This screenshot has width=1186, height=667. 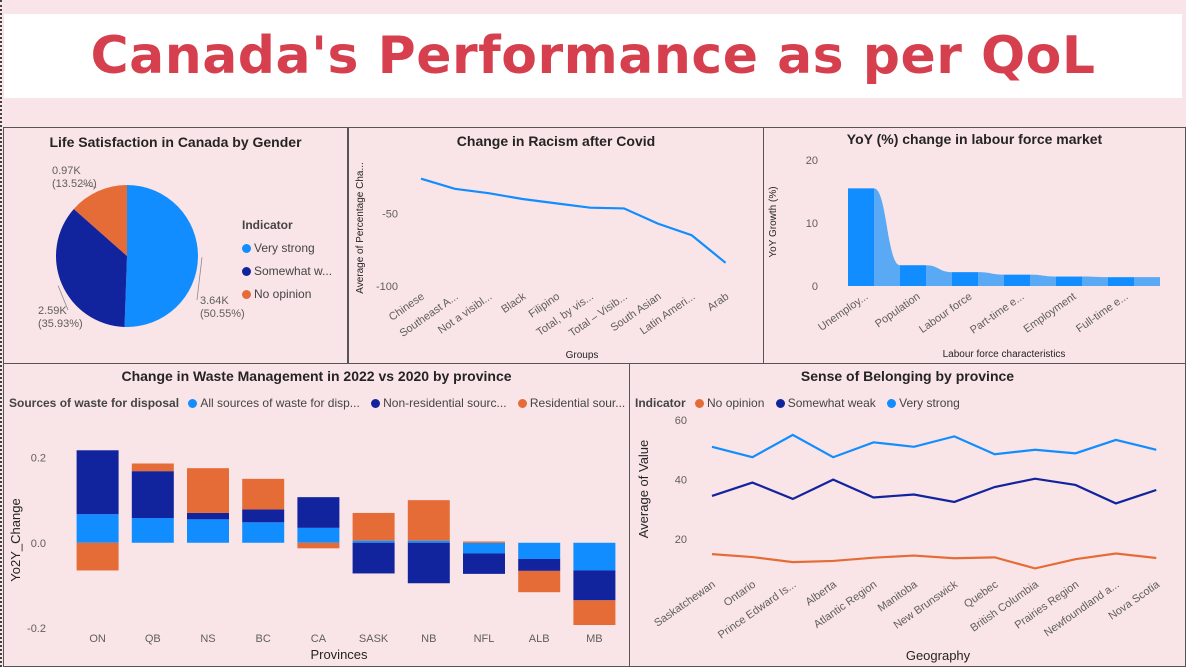 I want to click on pie-legend-title: Indicator, so click(x=267, y=225).